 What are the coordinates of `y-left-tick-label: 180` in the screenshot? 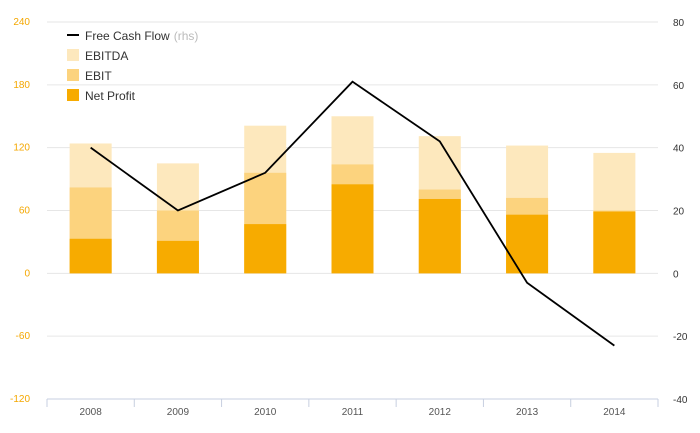 It's located at (21, 85).